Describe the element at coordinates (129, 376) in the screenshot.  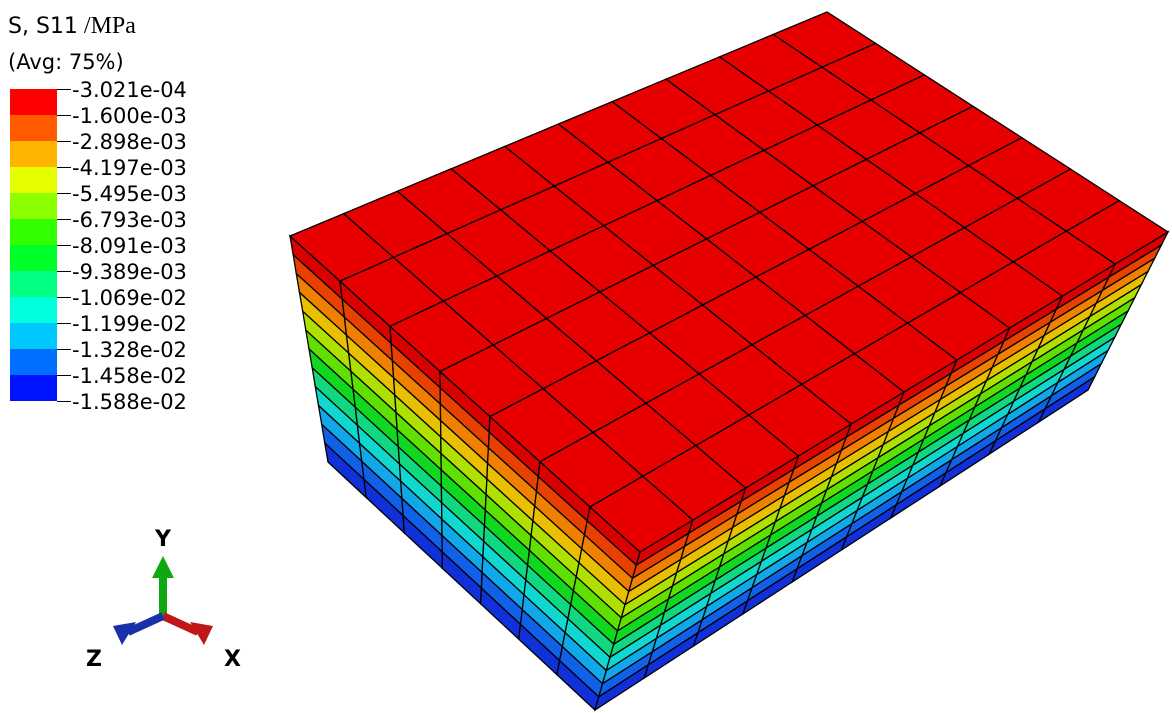
I see `legend-value-label: -1.458e-02` at that location.